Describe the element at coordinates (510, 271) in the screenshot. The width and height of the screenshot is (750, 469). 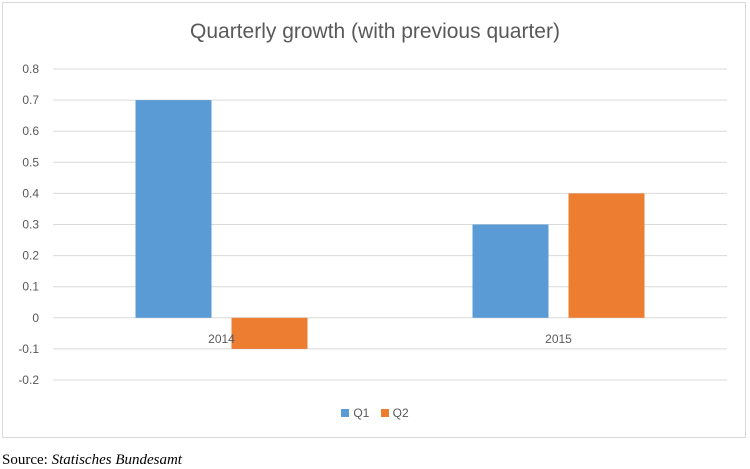
I see `bar-q1-2015` at that location.